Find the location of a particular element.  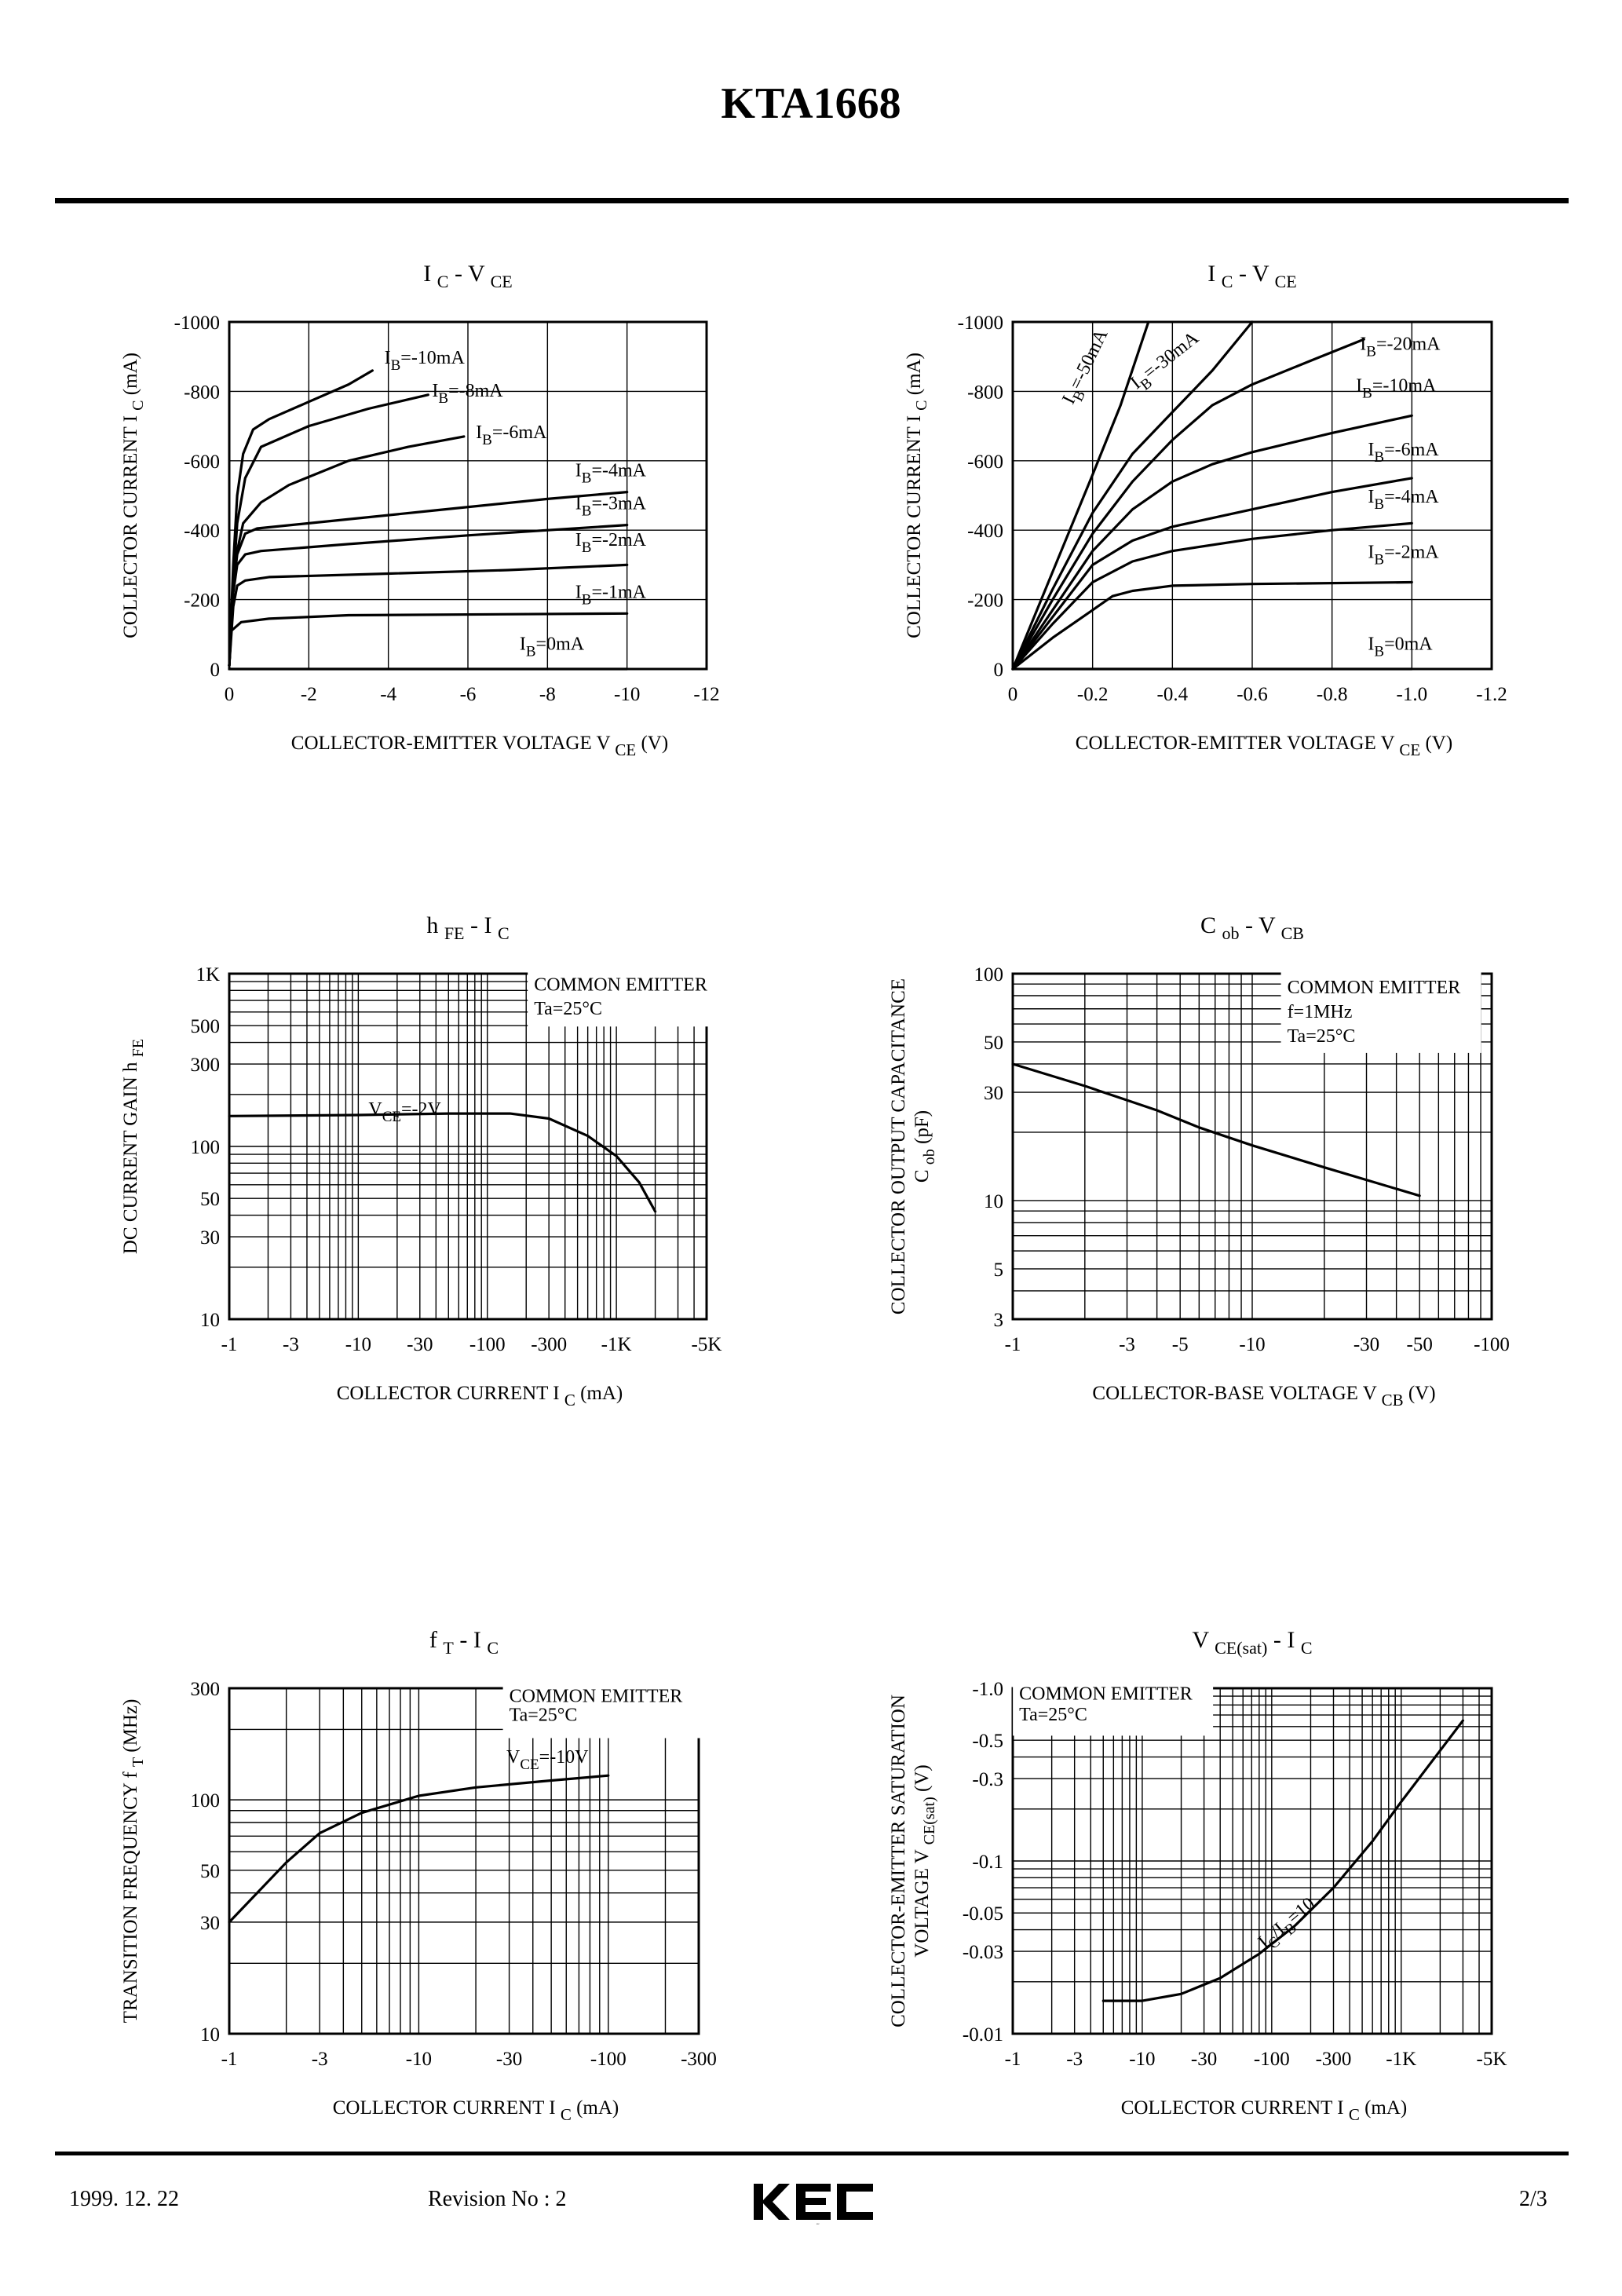

series-label-IB=-1mA: IB=-1mA is located at coordinates (611, 595).